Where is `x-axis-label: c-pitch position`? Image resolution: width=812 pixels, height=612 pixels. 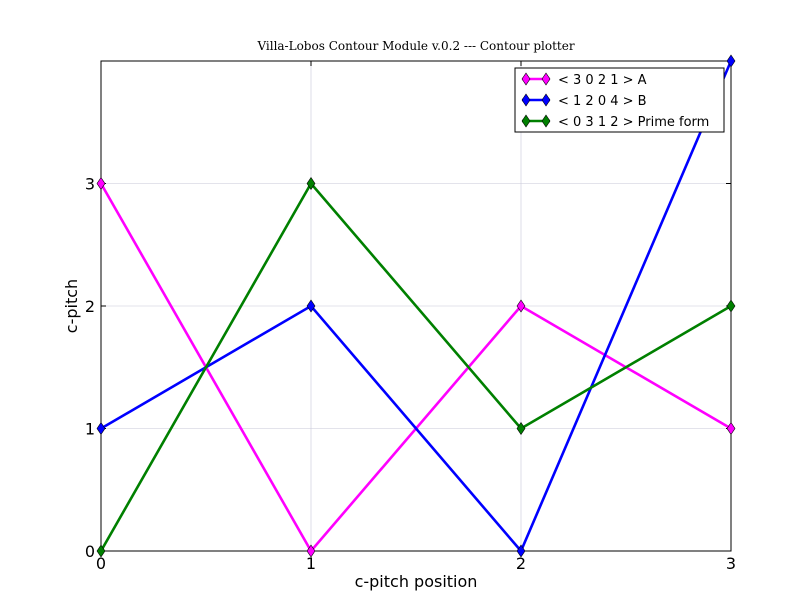
x-axis-label: c-pitch position is located at coordinates (416, 581).